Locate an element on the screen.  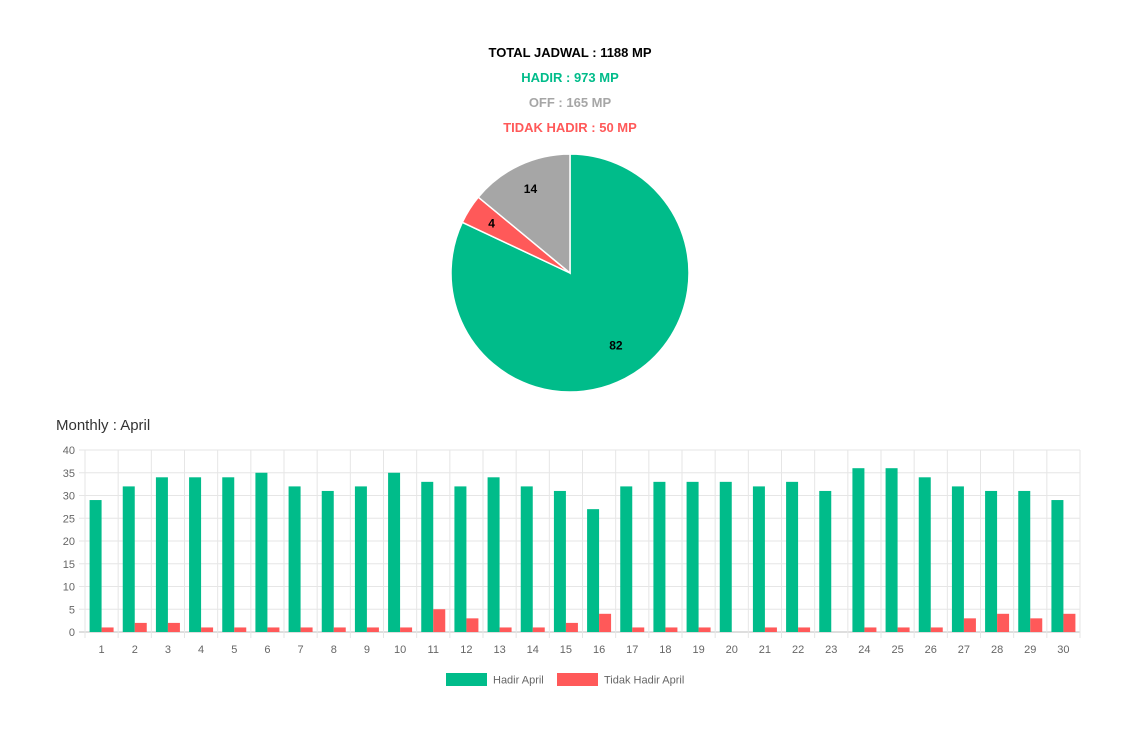
x-tick-label: 25 is located at coordinates (897, 650).